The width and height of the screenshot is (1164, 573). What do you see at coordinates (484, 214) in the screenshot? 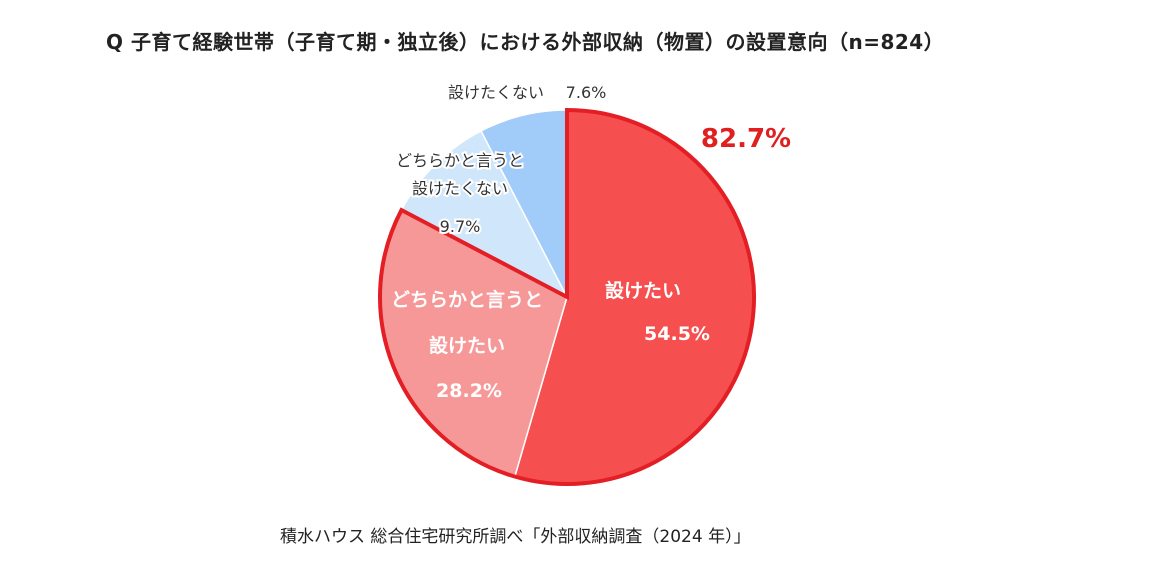
I see `pie-slice` at bounding box center [484, 214].